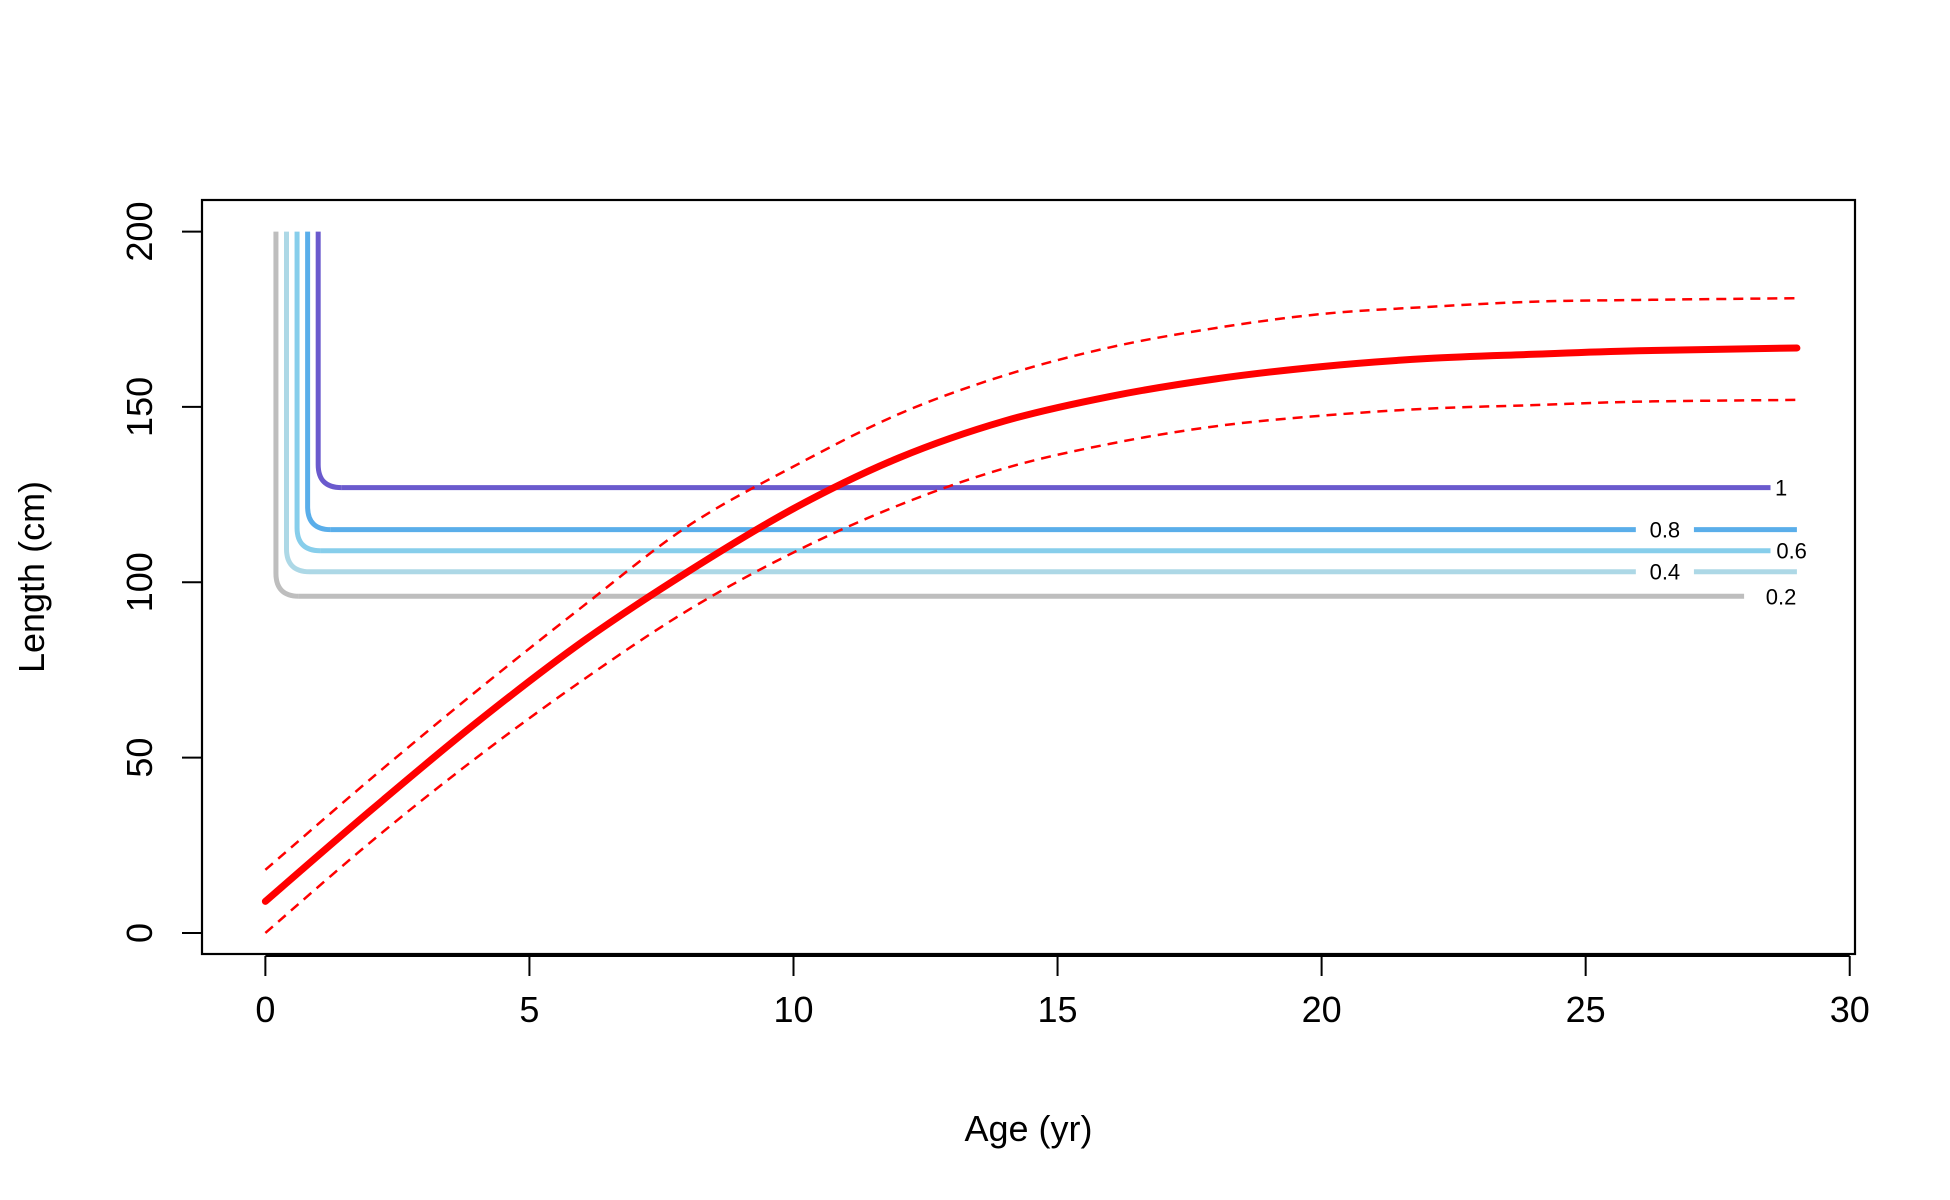 Image resolution: width=1950 pixels, height=1200 pixels. Describe the element at coordinates (139, 758) in the screenshot. I see `y-tick-label: 50` at that location.